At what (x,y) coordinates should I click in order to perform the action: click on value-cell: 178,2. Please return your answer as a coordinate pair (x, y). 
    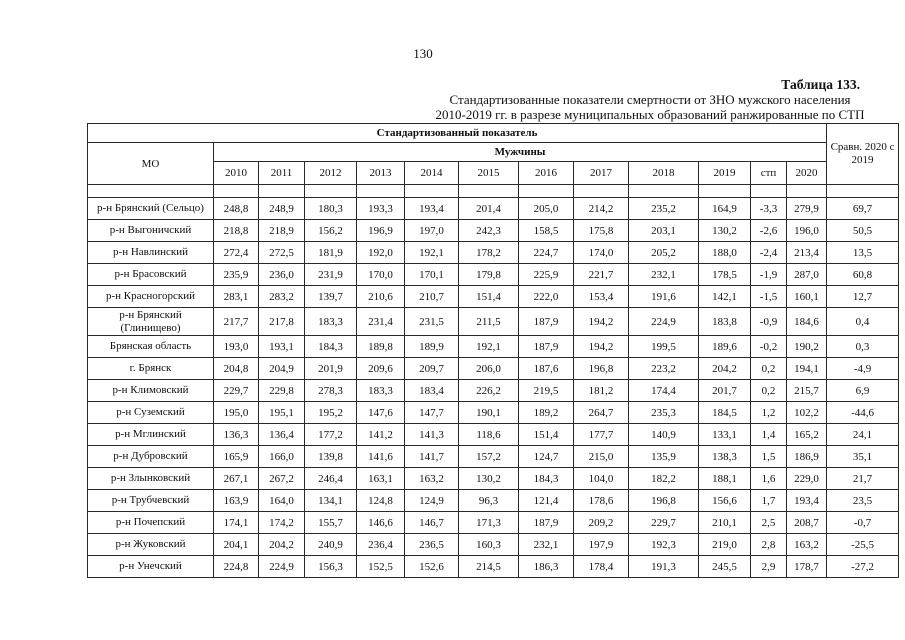
    Looking at the image, I should click on (488, 252).